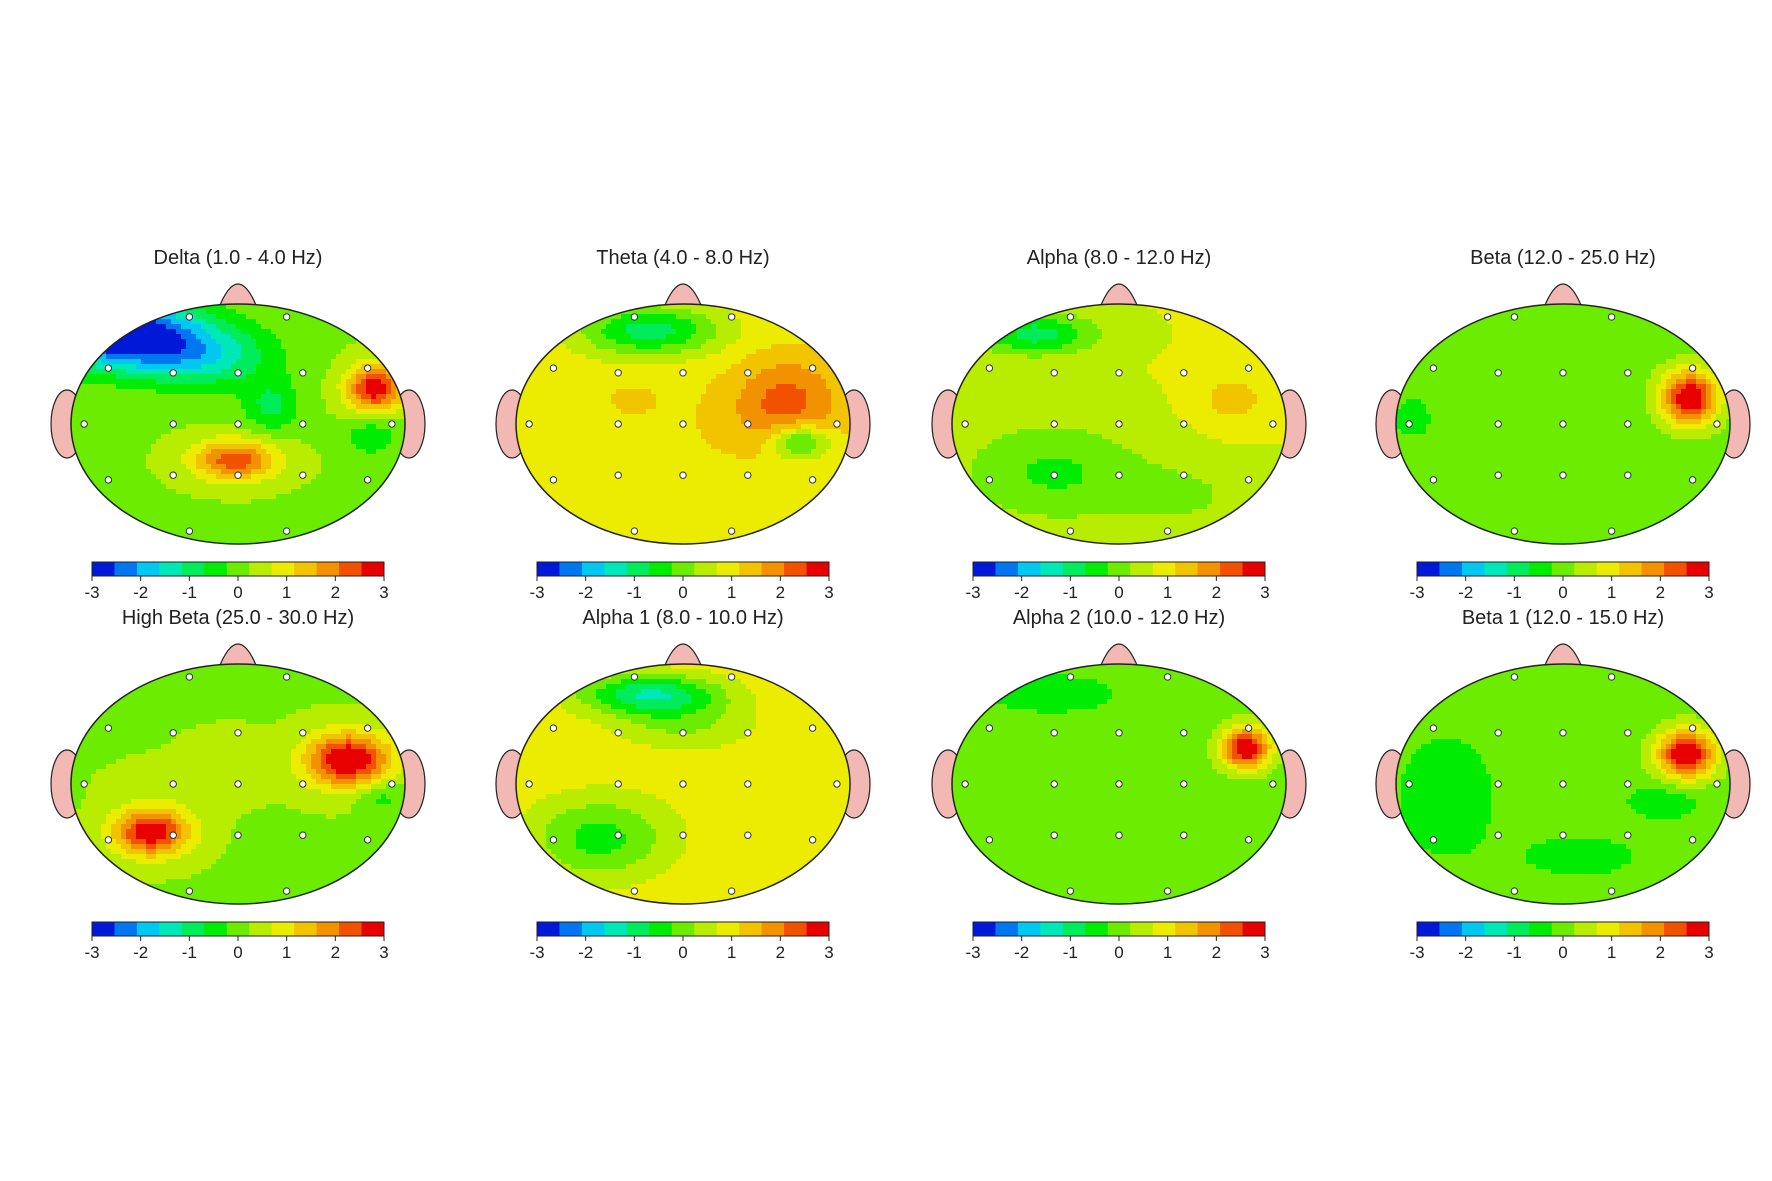  Describe the element at coordinates (108, 480) in the screenshot. I see `electrode-marker` at that location.